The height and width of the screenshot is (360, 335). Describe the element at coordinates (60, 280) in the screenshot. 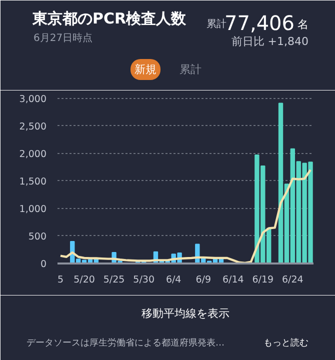

I see `x-tick-label: 5` at that location.